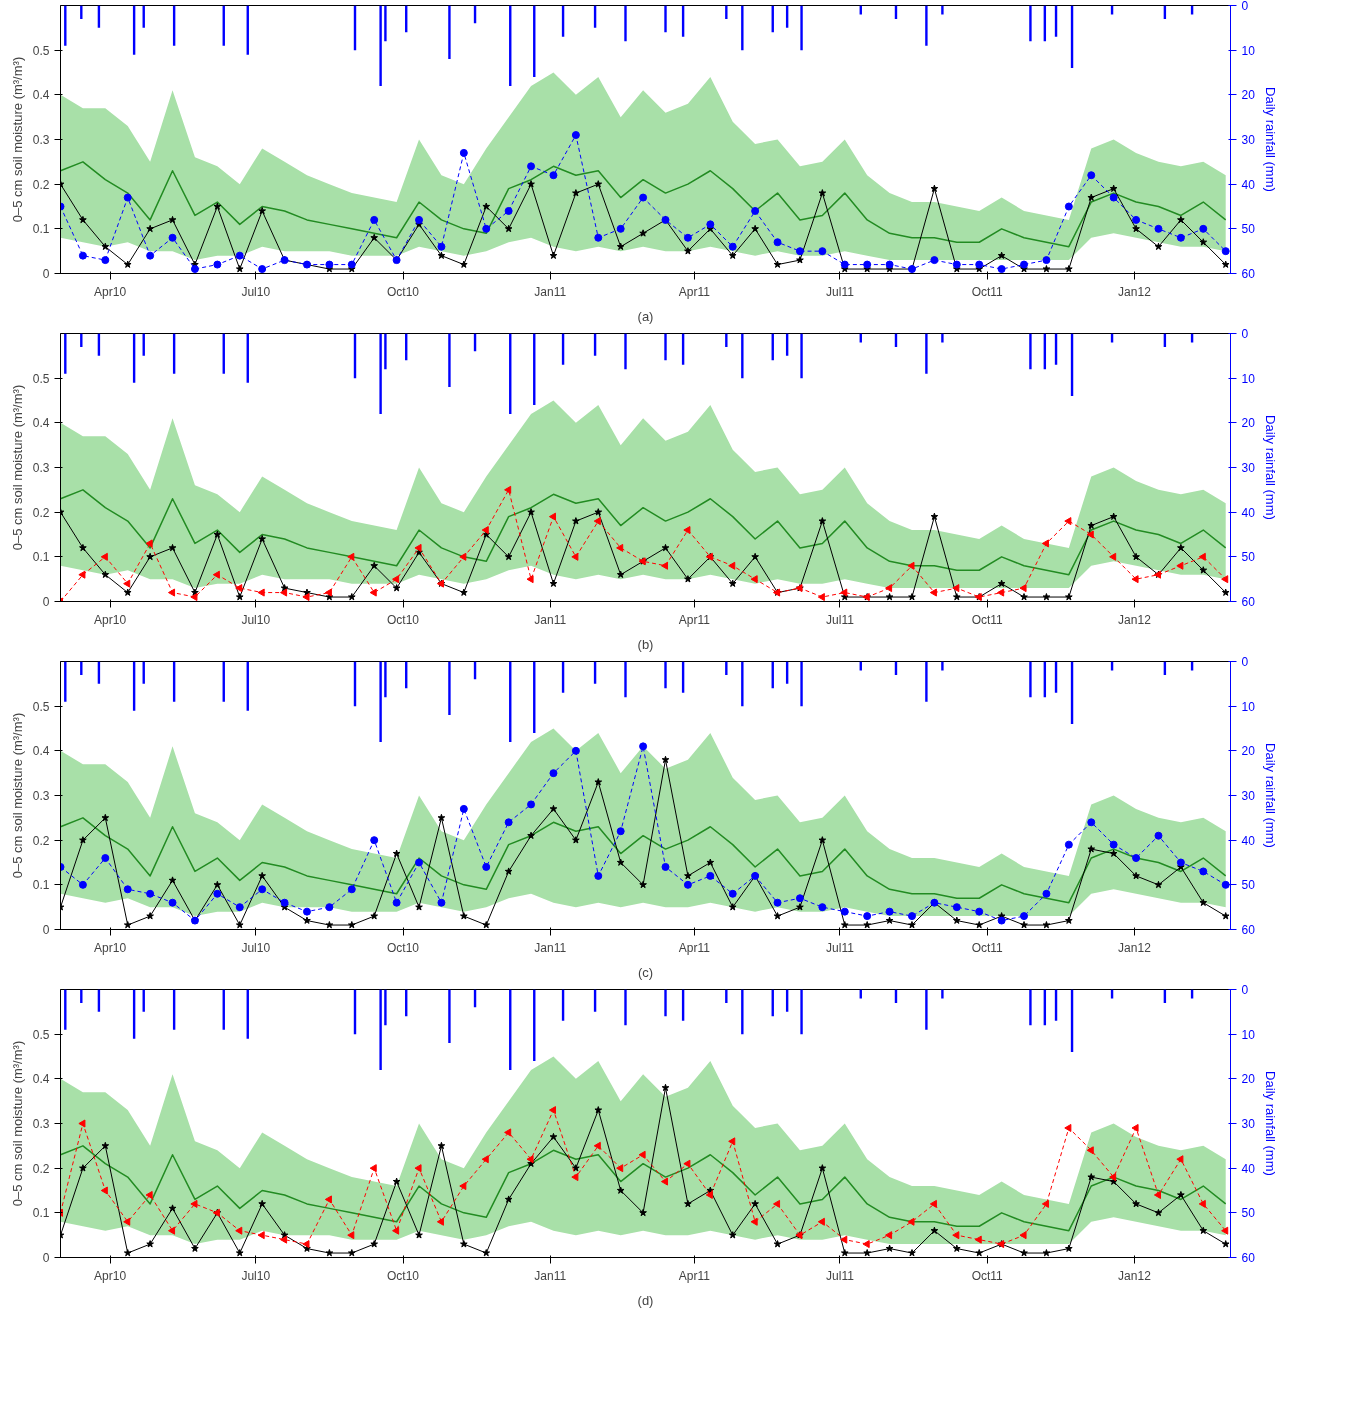  I want to click on text: (b), so click(645, 644).